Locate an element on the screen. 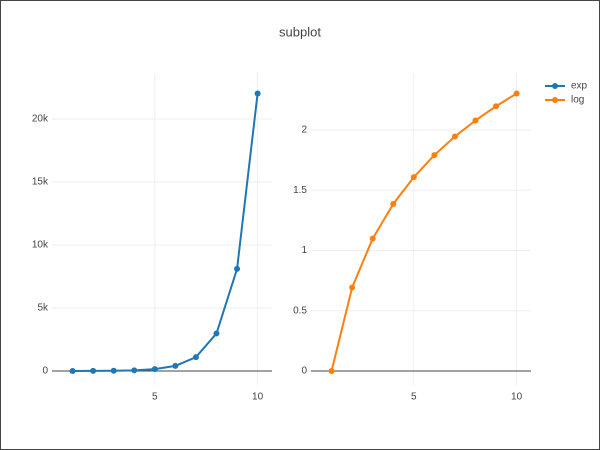  y-tick-label: 10k is located at coordinates (40, 245).